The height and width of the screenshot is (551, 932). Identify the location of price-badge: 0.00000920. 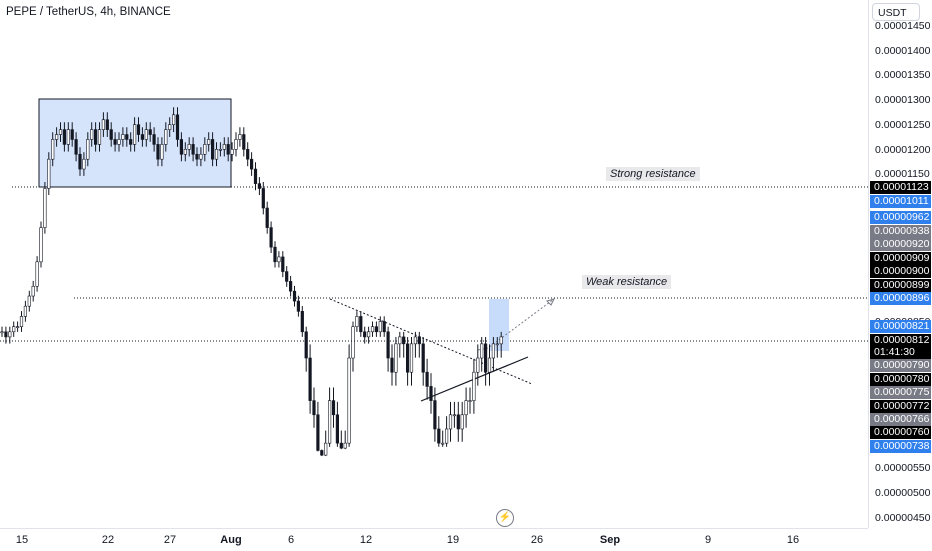
(900, 244).